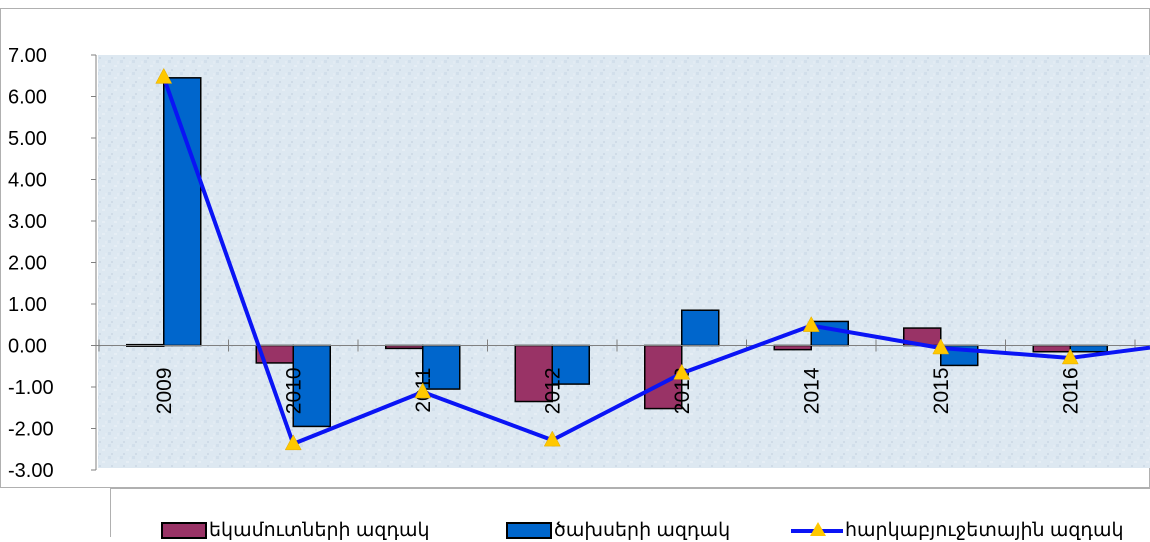 The image size is (1150, 542). I want to click on x-tick-label: 2015, so click(941, 391).